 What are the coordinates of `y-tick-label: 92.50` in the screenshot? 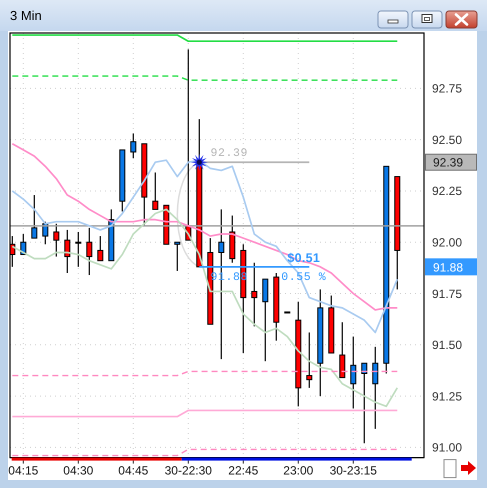 It's located at (447, 139).